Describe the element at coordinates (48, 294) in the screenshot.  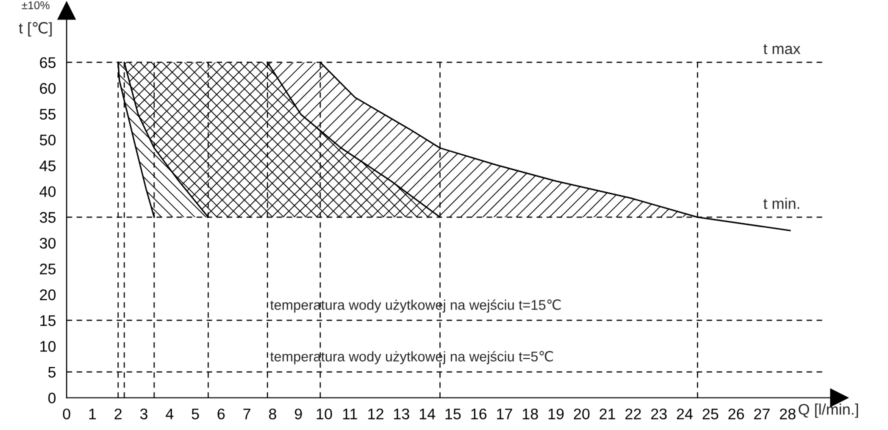
I see `y-tick-label: 20` at that location.